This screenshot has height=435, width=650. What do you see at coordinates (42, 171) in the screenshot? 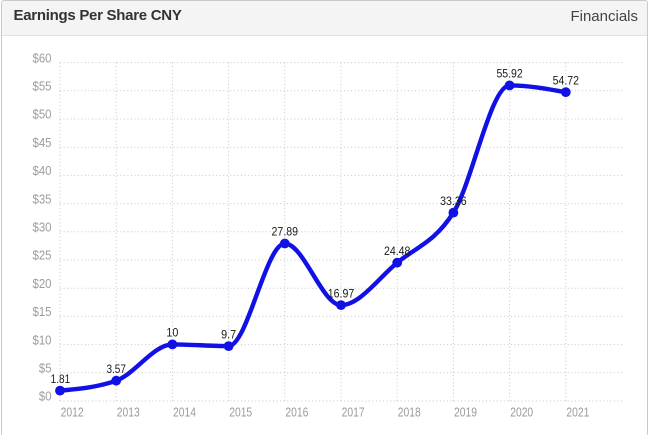
I see `svg-text: $40` at bounding box center [42, 171].